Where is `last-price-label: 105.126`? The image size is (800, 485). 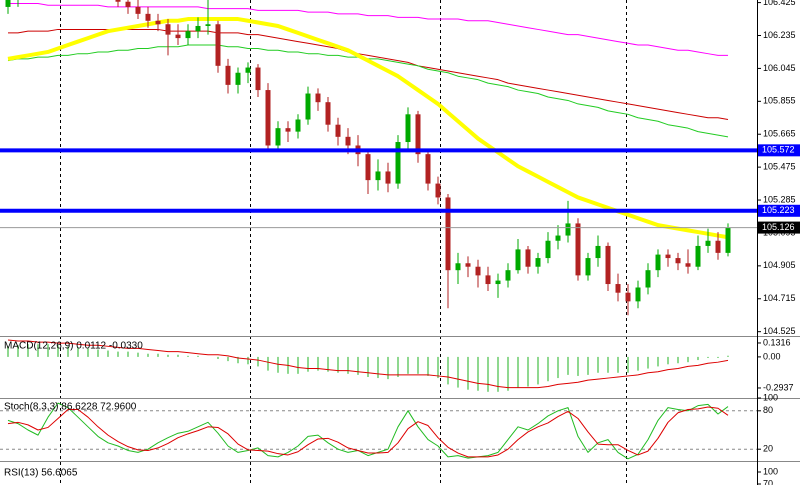 last-price-label: 105.126 is located at coordinates (778, 227).